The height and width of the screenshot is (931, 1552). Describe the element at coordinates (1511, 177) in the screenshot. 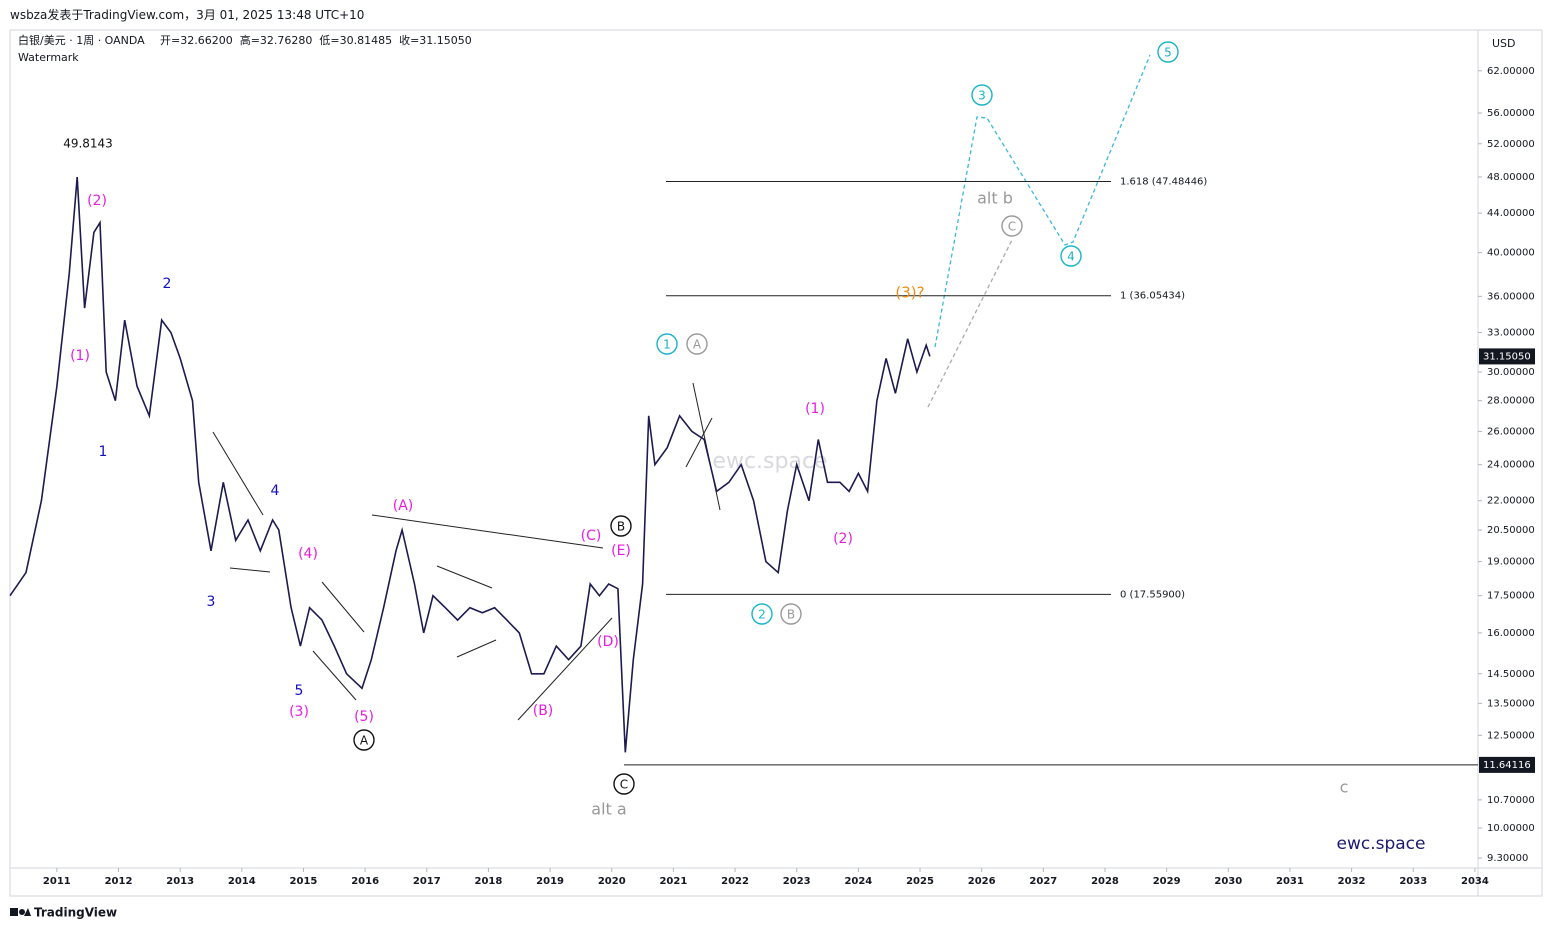

I see `y-tick-label: 48.00000` at that location.